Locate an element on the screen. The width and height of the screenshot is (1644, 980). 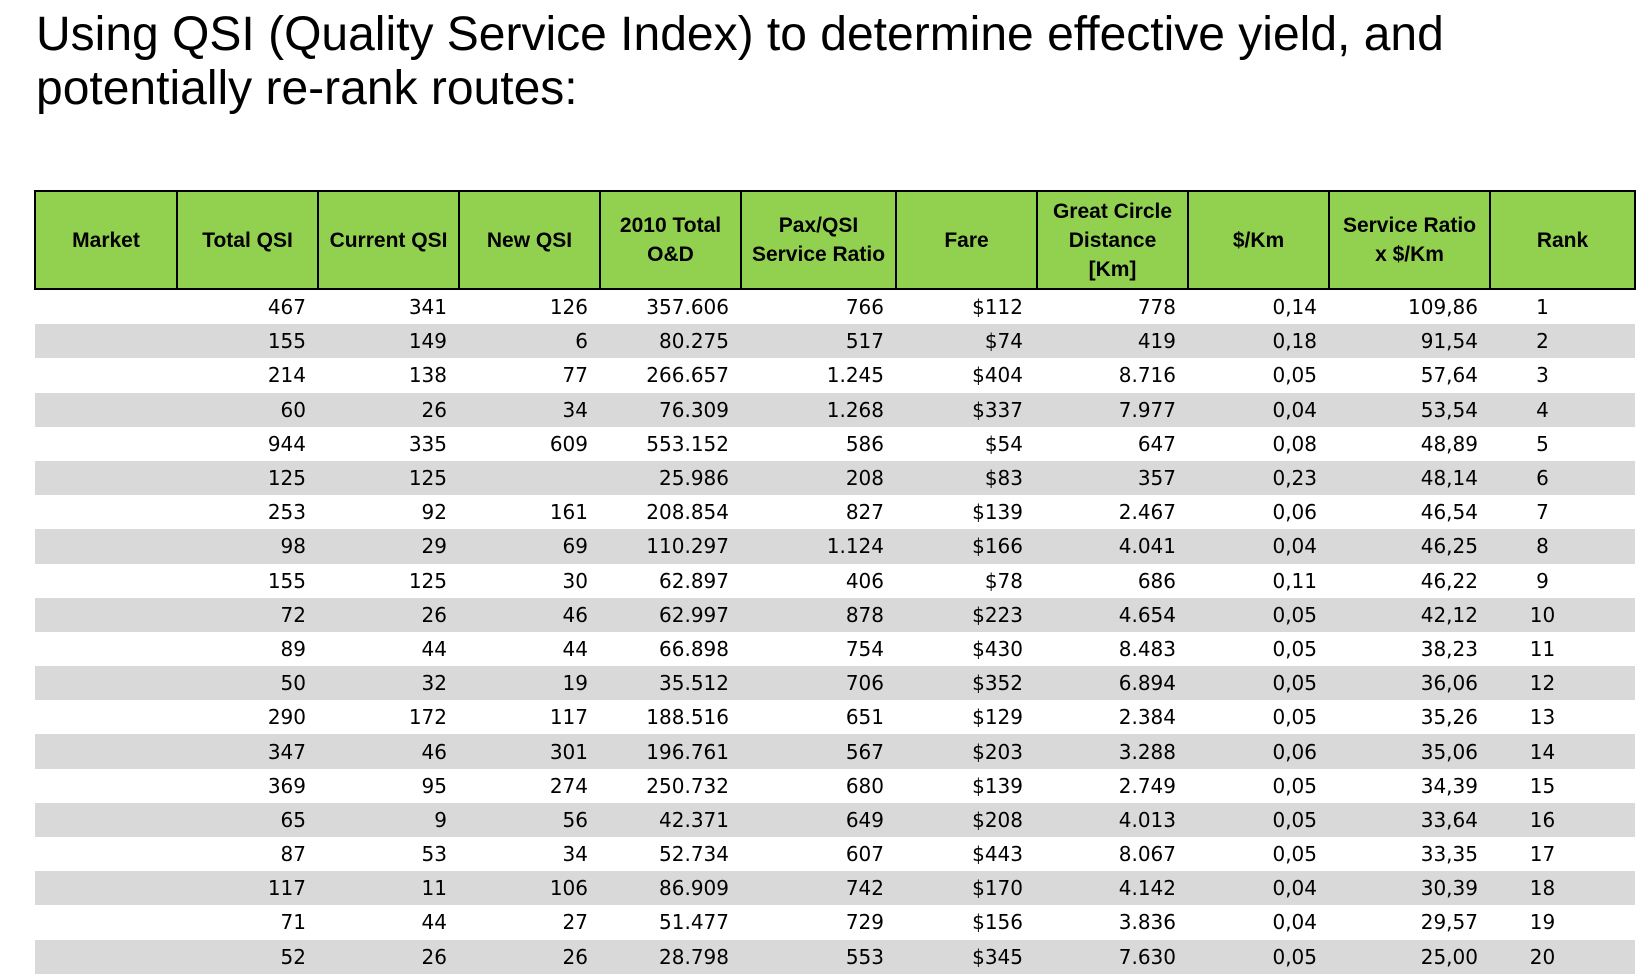
cell-distance-km: 8.067 is located at coordinates (1147, 854).